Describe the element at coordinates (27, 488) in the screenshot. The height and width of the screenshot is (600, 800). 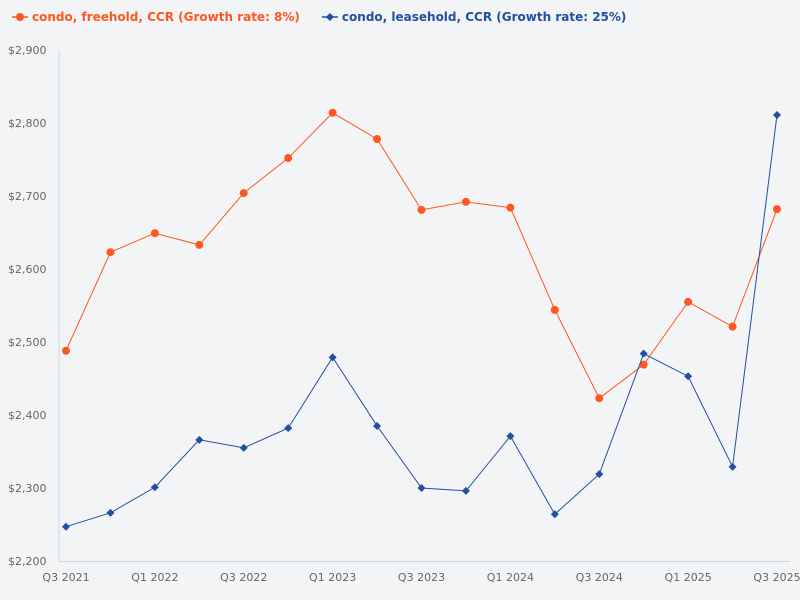
I see `y-tick-label: $2,300` at that location.